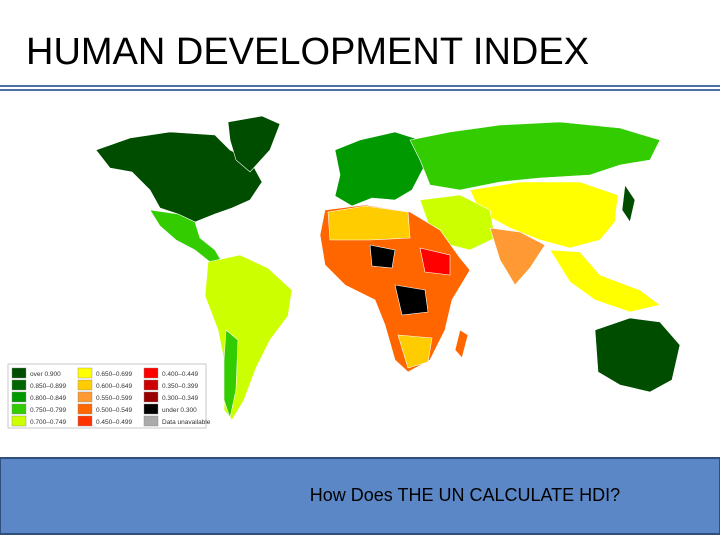 This screenshot has width=720, height=540. I want to click on footer-text: How Does THE UN CALCULATE HDI?, so click(465, 495).